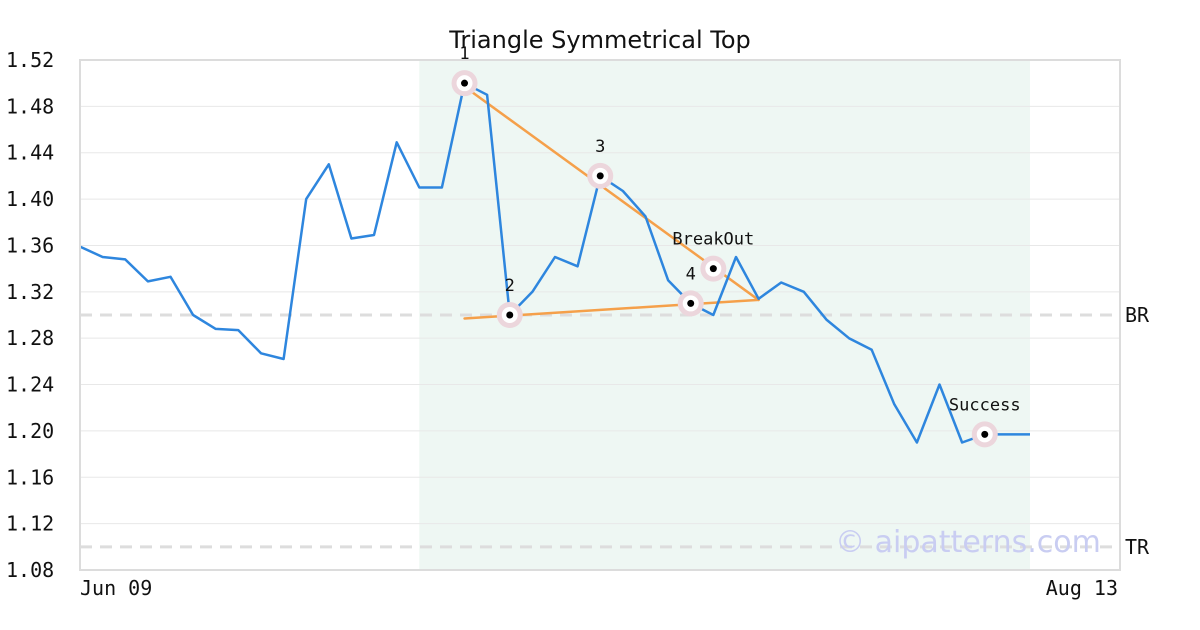  What do you see at coordinates (1137, 547) in the screenshot?
I see `reference-label: TR` at bounding box center [1137, 547].